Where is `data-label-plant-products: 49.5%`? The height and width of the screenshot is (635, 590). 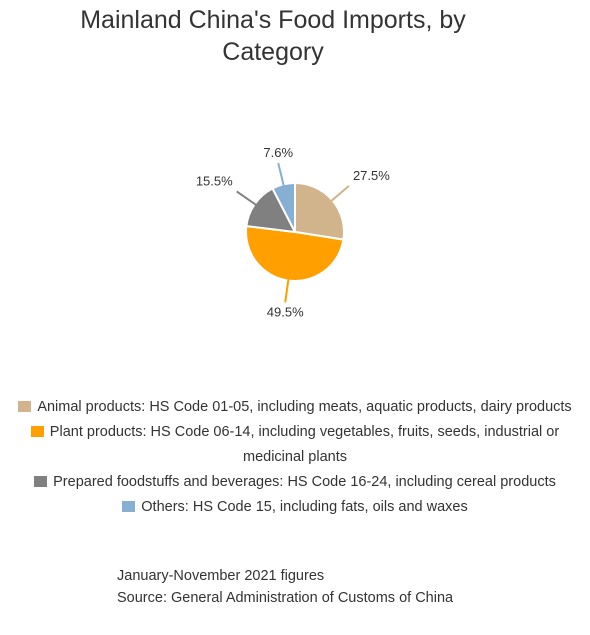
data-label-plant-products: 49.5% is located at coordinates (285, 311).